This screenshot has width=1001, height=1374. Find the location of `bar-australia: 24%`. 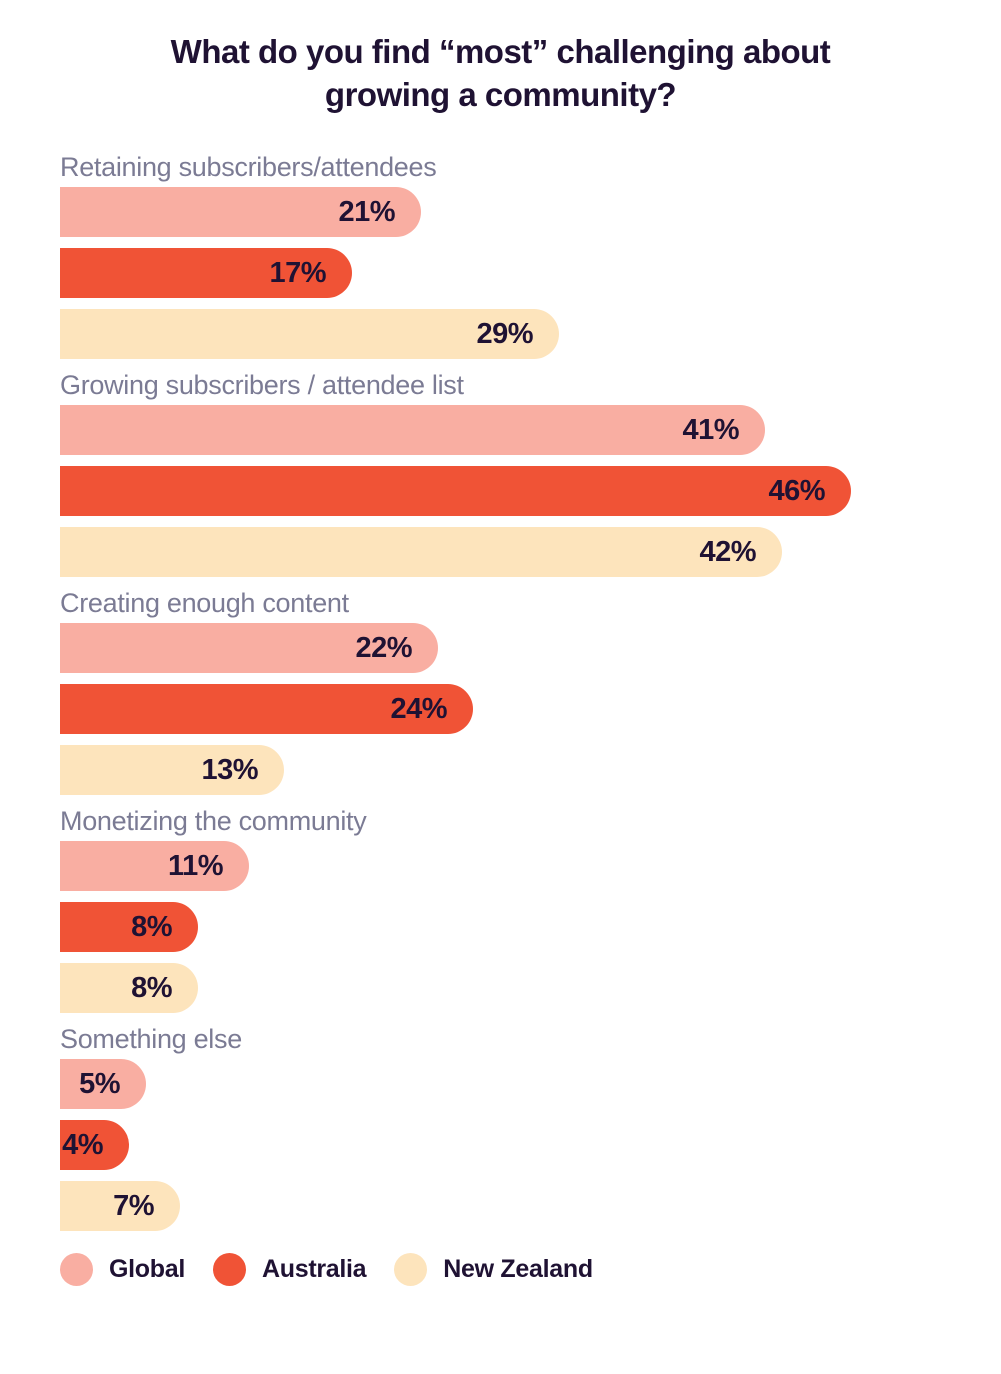

bar-australia: 24% is located at coordinates (266, 709).